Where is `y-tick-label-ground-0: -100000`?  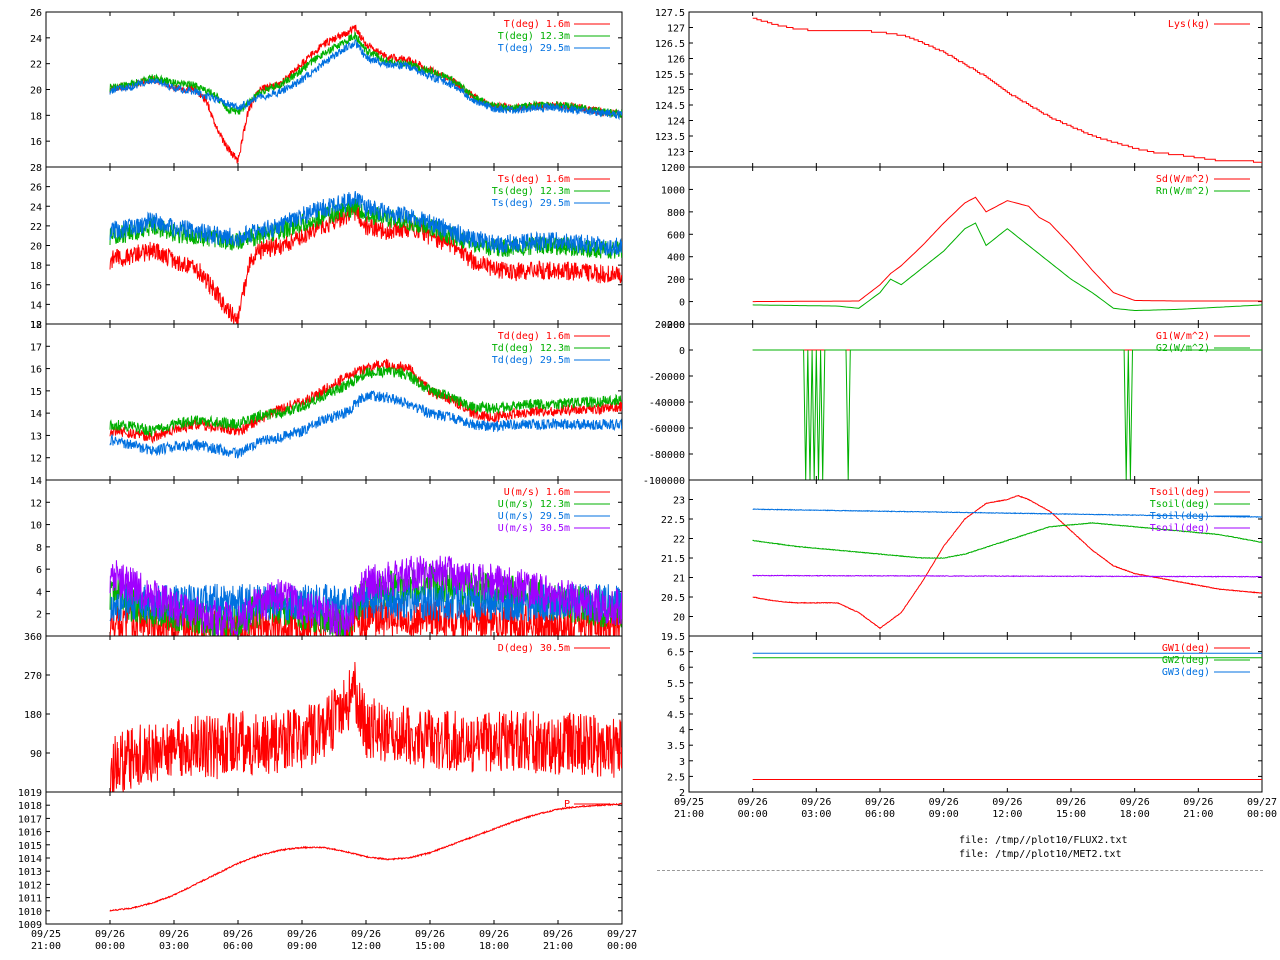 y-tick-label-ground-0: -100000 is located at coordinates (664, 481).